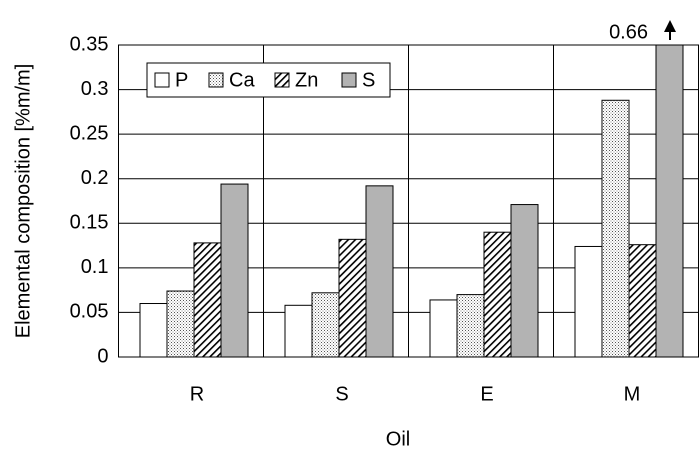  Describe the element at coordinates (306, 80) in the screenshot. I see `legend-label: Zn` at that location.